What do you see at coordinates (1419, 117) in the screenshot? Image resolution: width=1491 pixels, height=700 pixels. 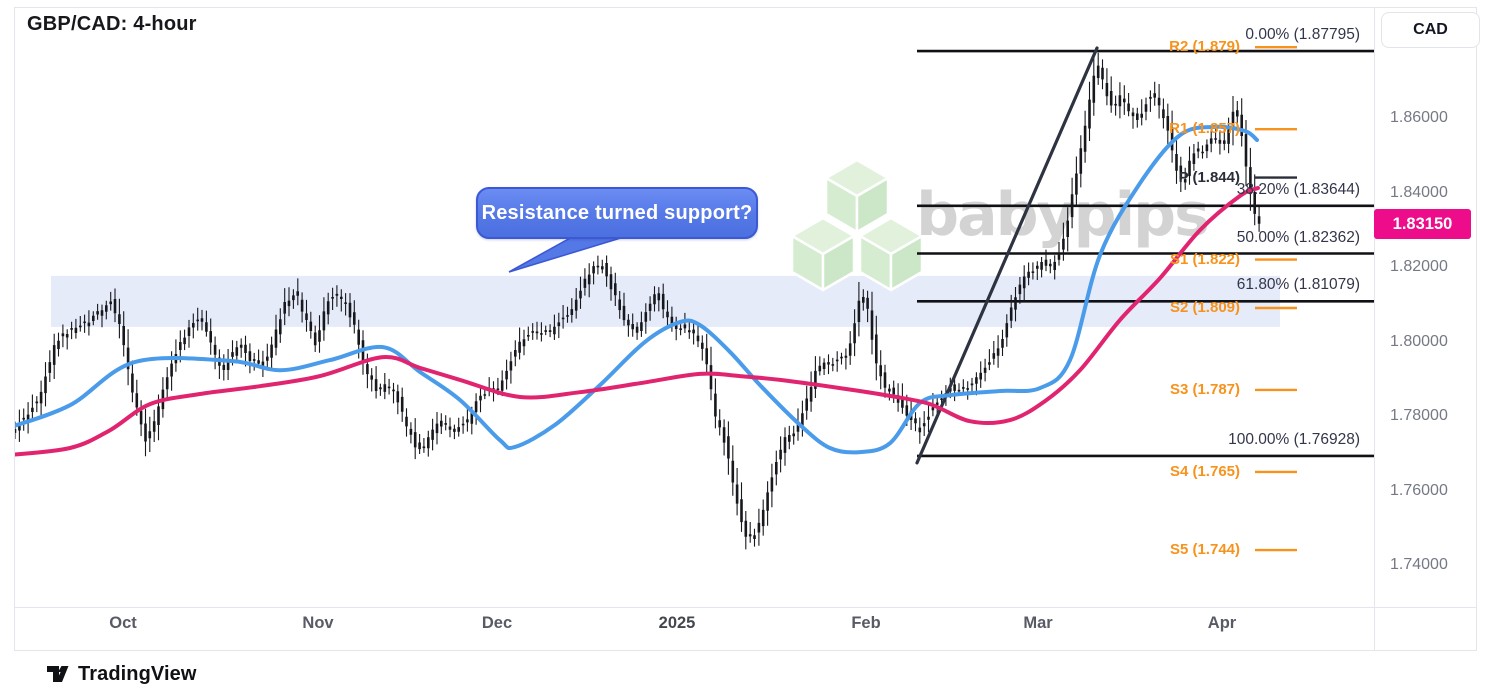 I see `price-axis-label: 1.86000` at bounding box center [1419, 117].